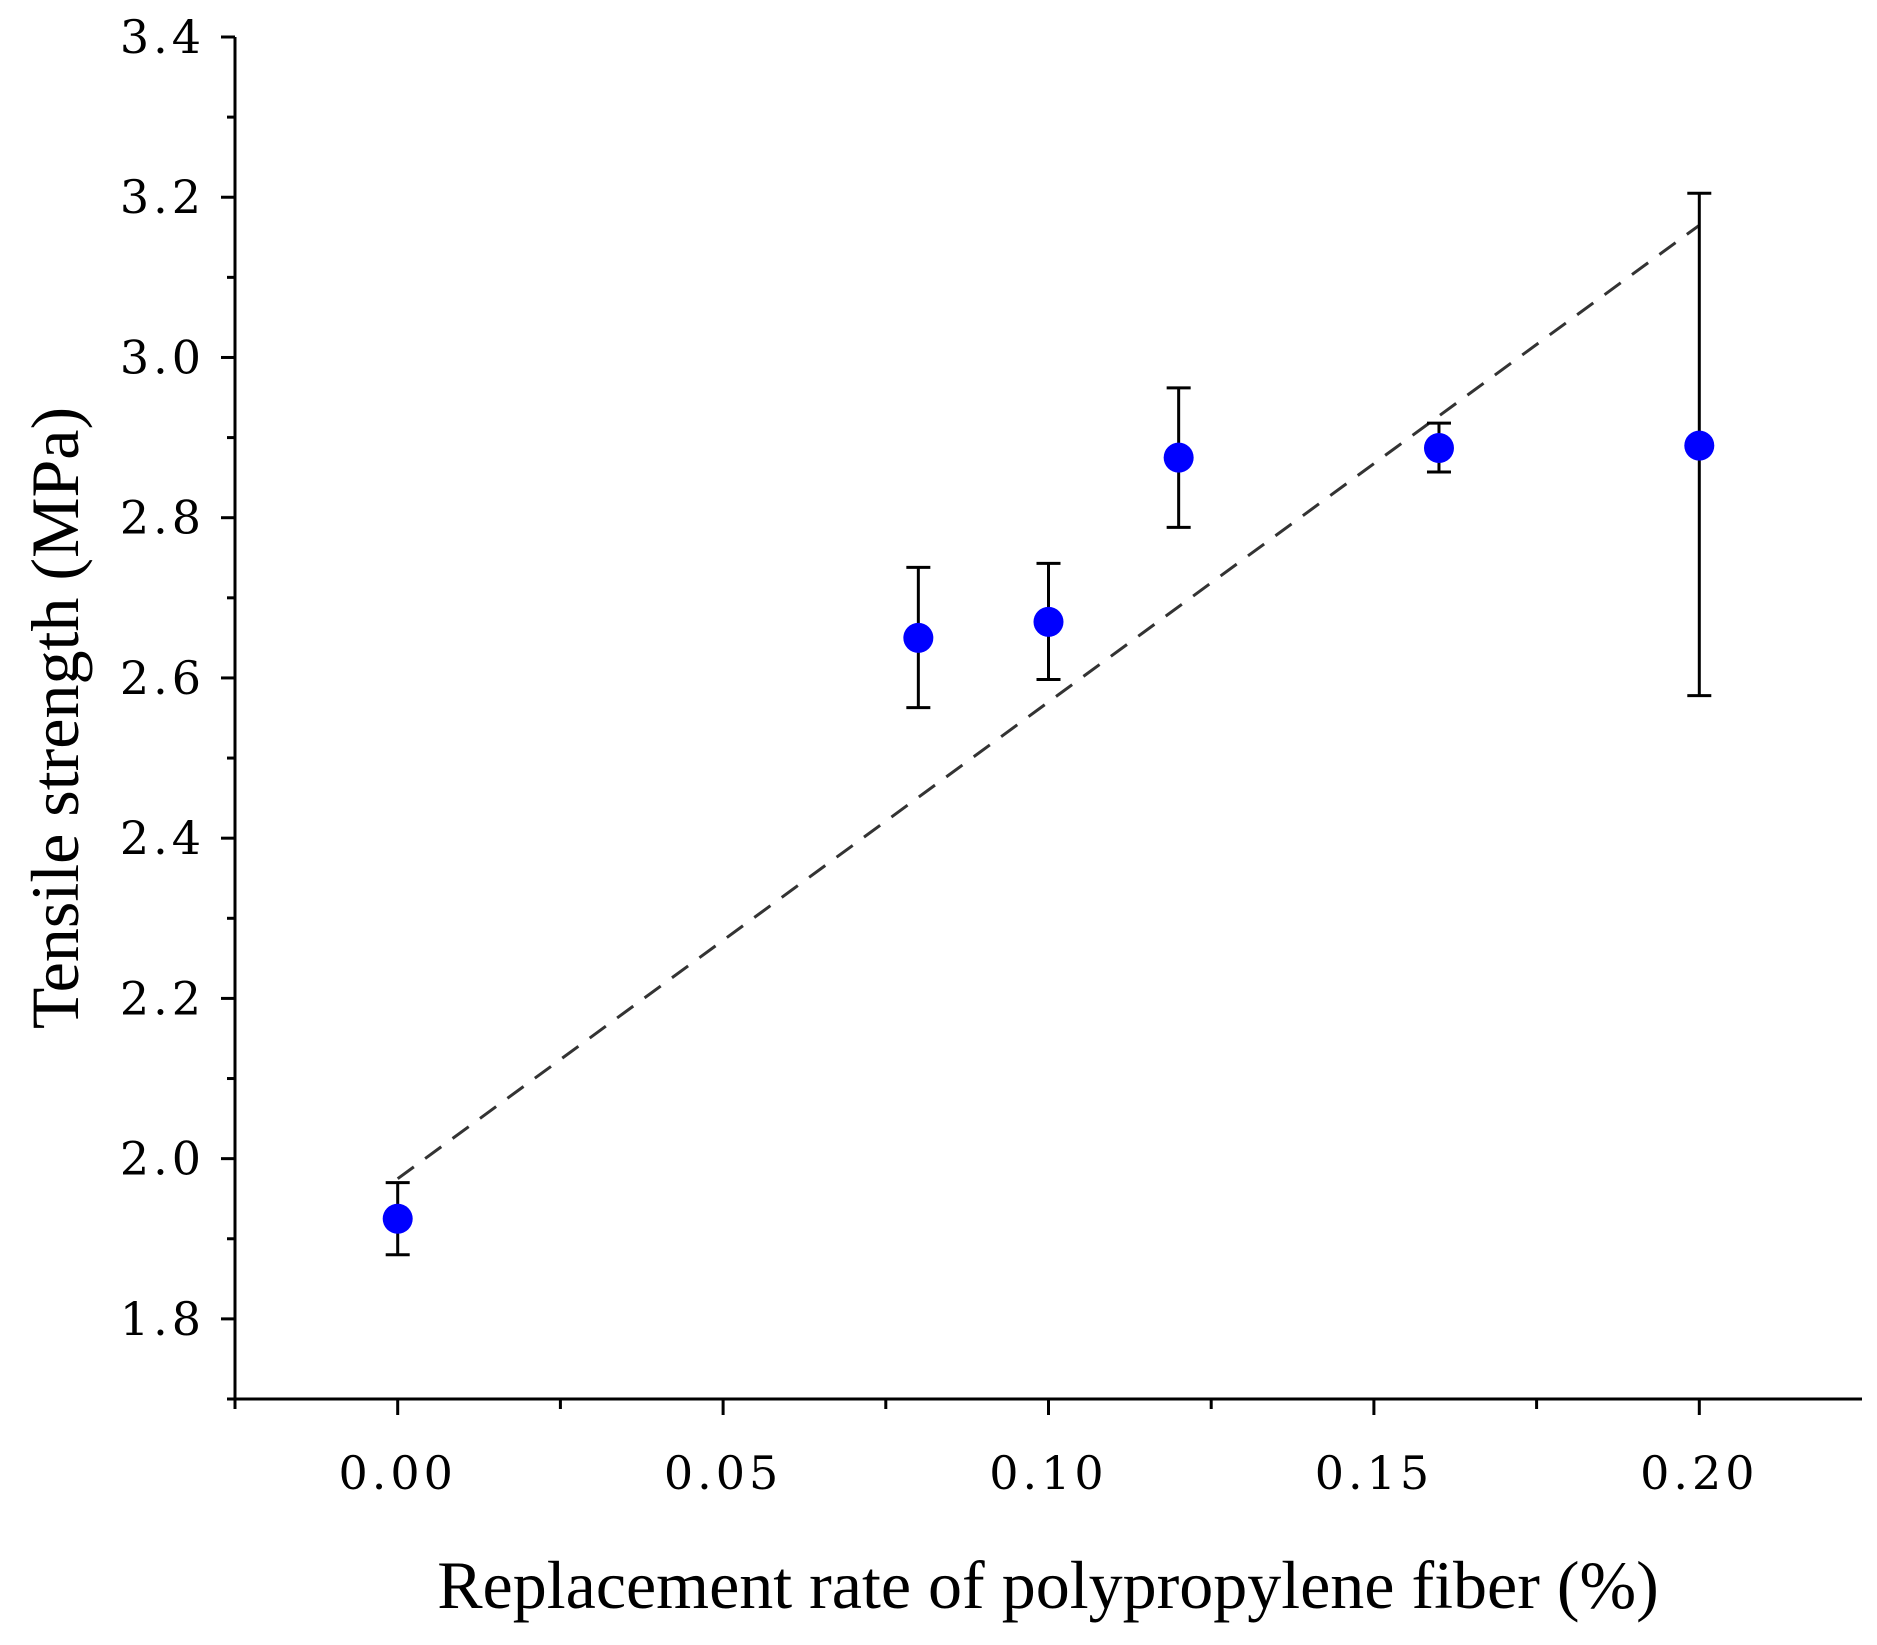 The width and height of the screenshot is (1877, 1645). Describe the element at coordinates (162, 518) in the screenshot. I see `y-tick-label: 2.8` at that location.